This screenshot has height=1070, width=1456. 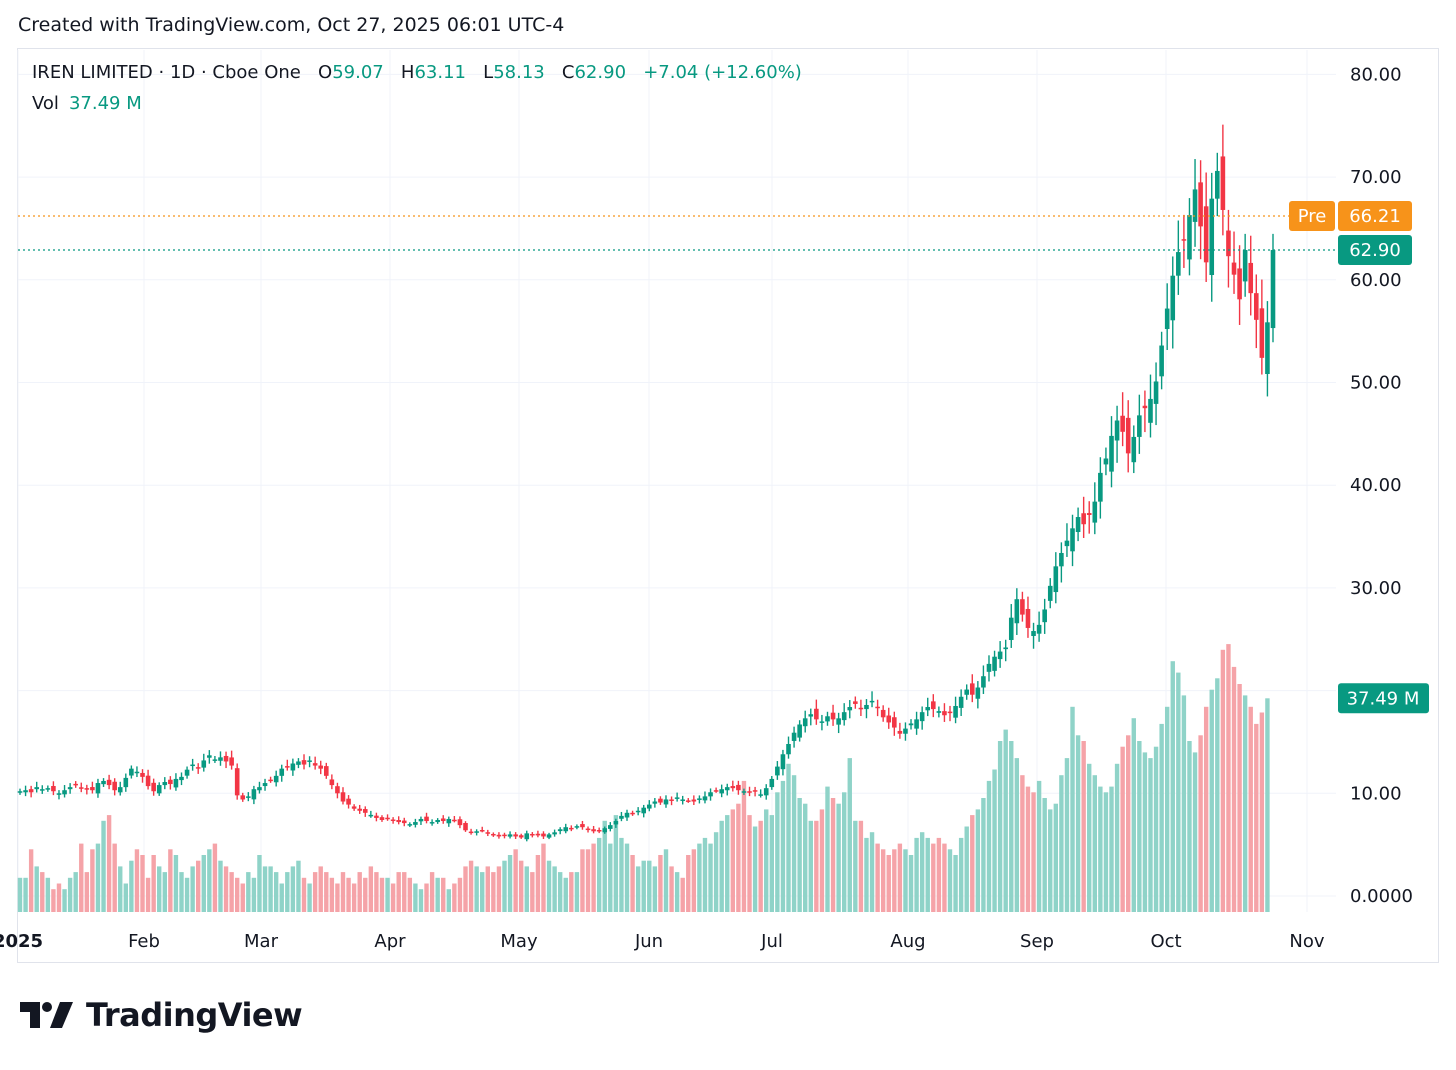 I want to click on y-axis-tick: 40.00, so click(x=1376, y=485).